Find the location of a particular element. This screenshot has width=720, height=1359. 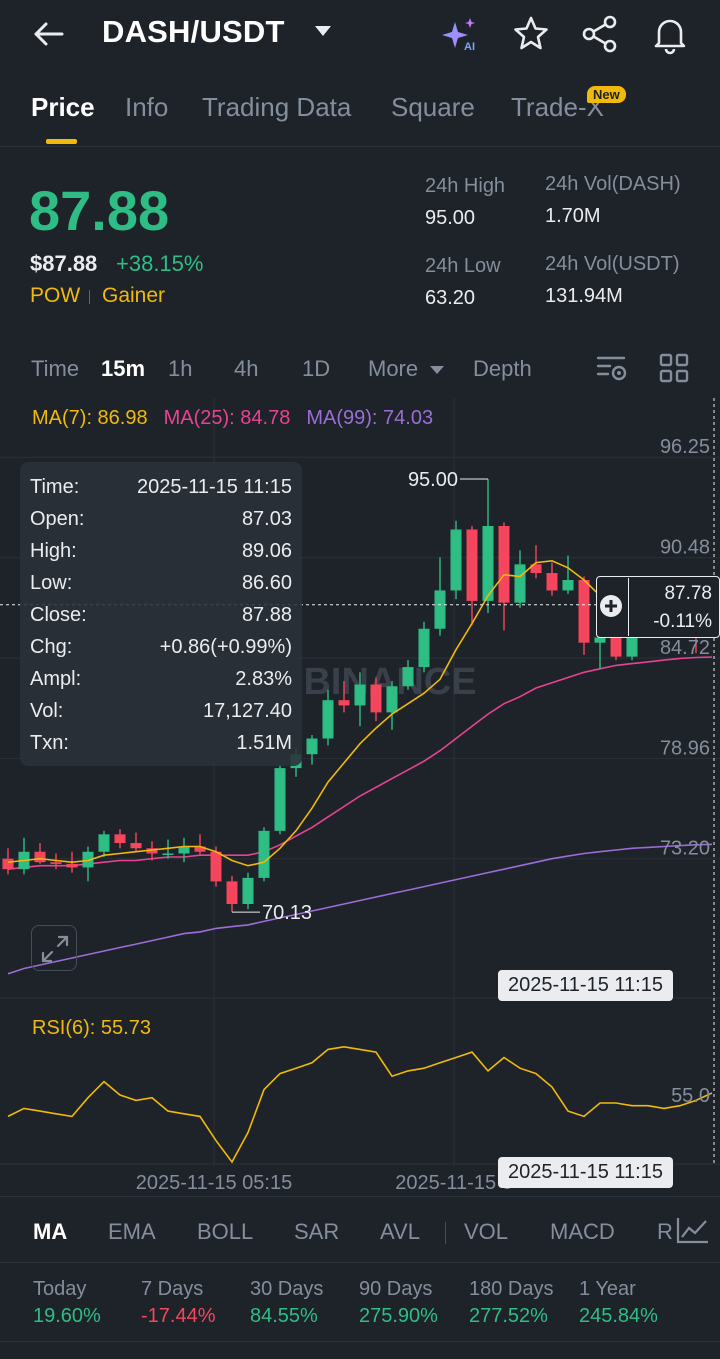

indicator-ema: EMA is located at coordinates (132, 1231).